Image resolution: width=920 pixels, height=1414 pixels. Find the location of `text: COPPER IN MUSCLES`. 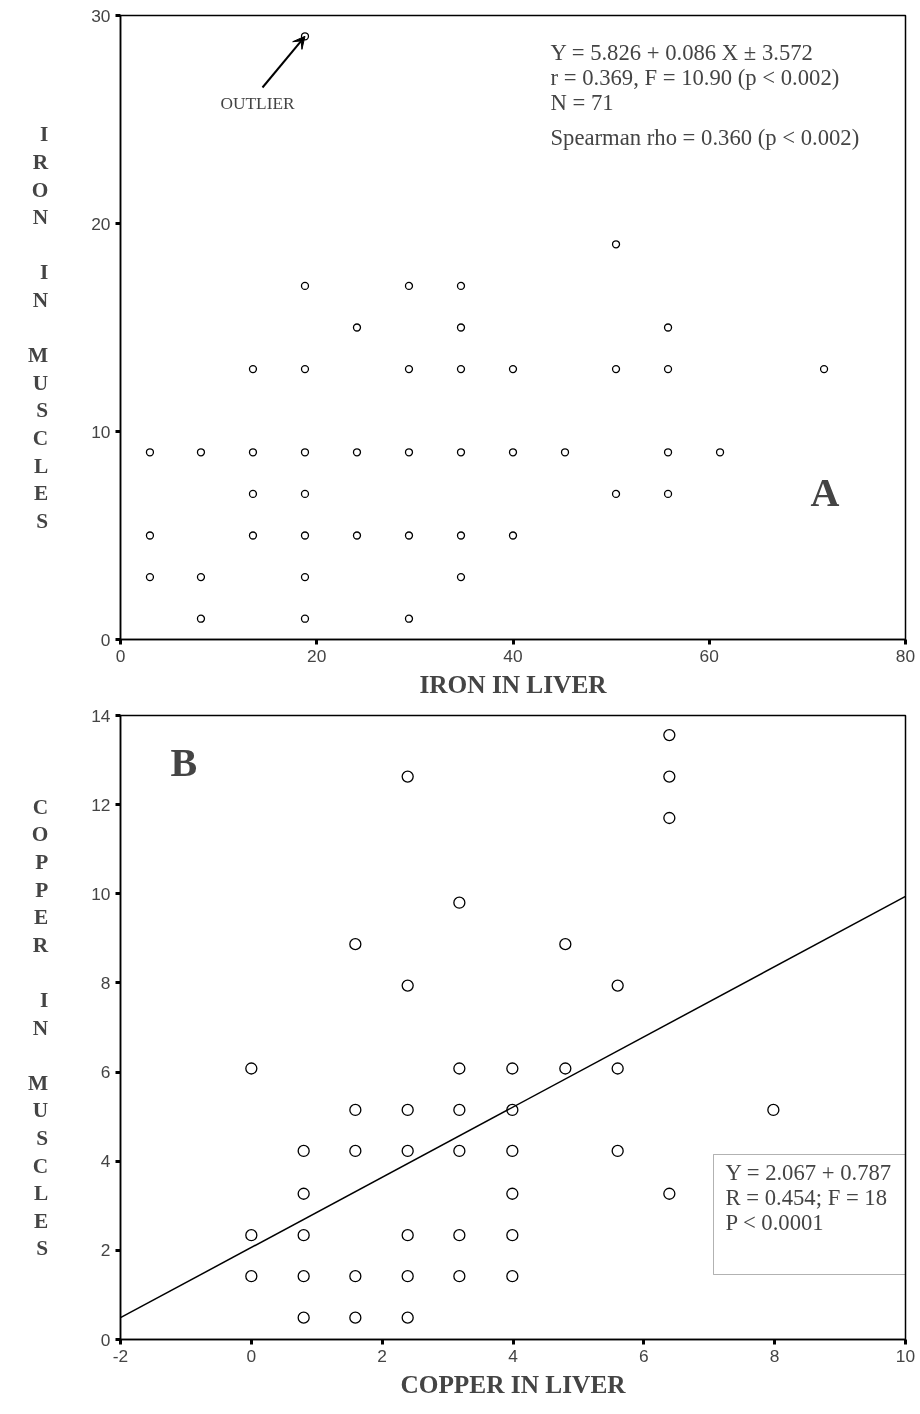

text: COPPER IN MUSCLES is located at coordinates (38, 1027).